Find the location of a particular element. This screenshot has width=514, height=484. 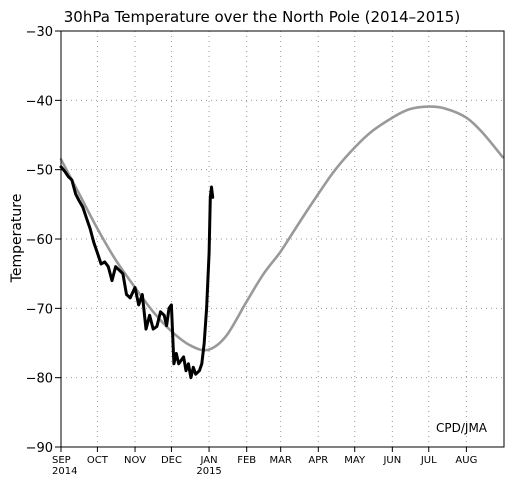

y-tick-label: −50 is located at coordinates (39, 171).